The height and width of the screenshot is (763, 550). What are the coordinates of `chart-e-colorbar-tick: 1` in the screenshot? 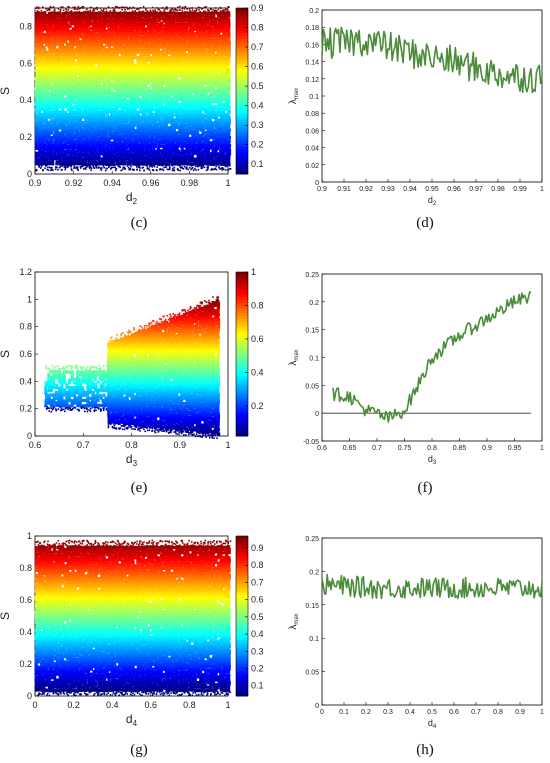 It's located at (253, 272).